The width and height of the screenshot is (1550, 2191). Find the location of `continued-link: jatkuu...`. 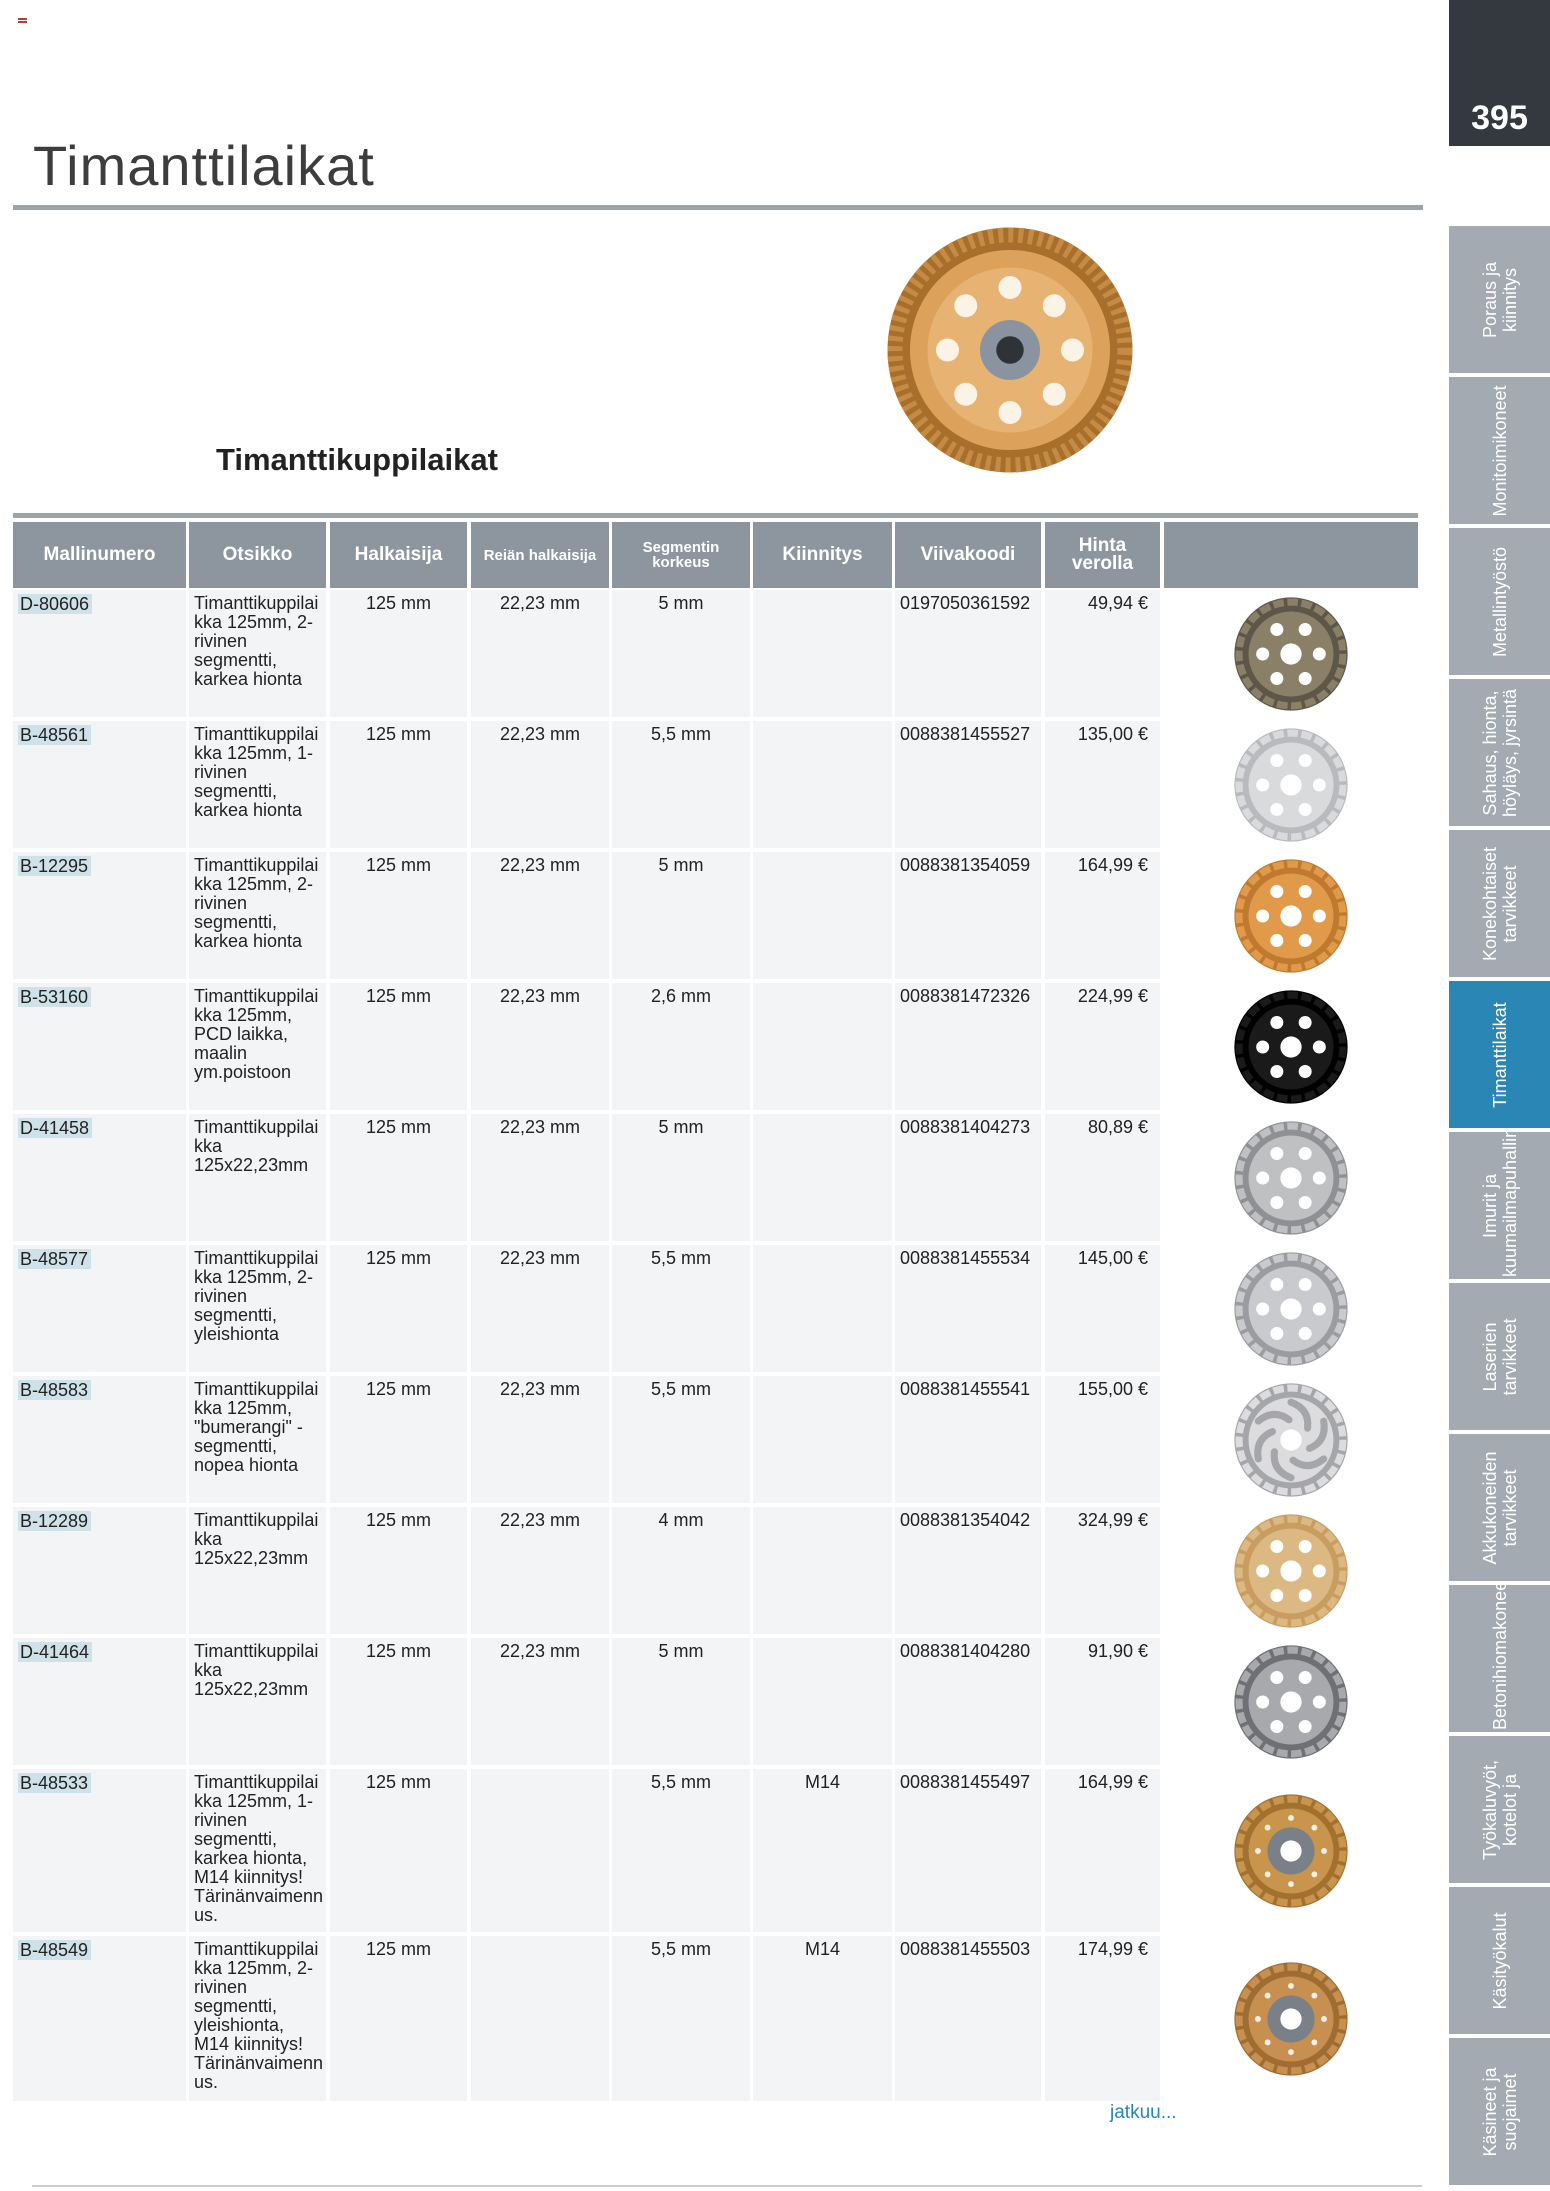

continued-link: jatkuu... is located at coordinates (1143, 2112).